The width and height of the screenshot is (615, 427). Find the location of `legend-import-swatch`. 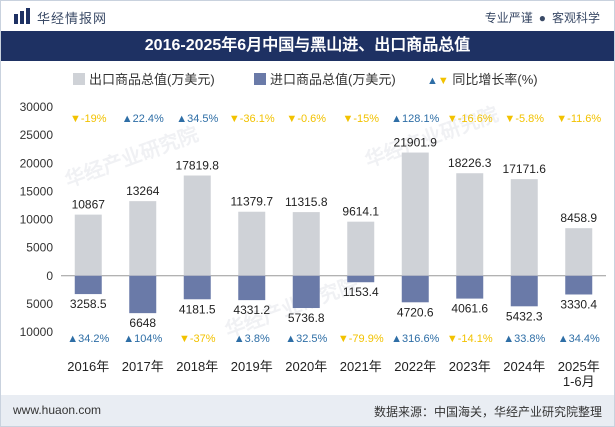

legend-import-swatch is located at coordinates (260, 79).